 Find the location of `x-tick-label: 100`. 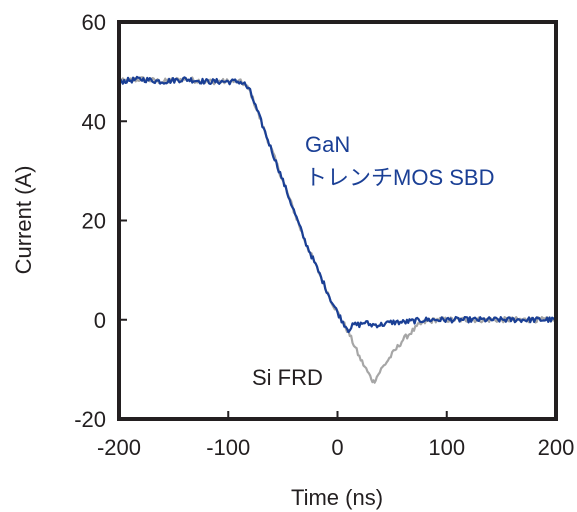

x-tick-label: 100 is located at coordinates (446, 447).